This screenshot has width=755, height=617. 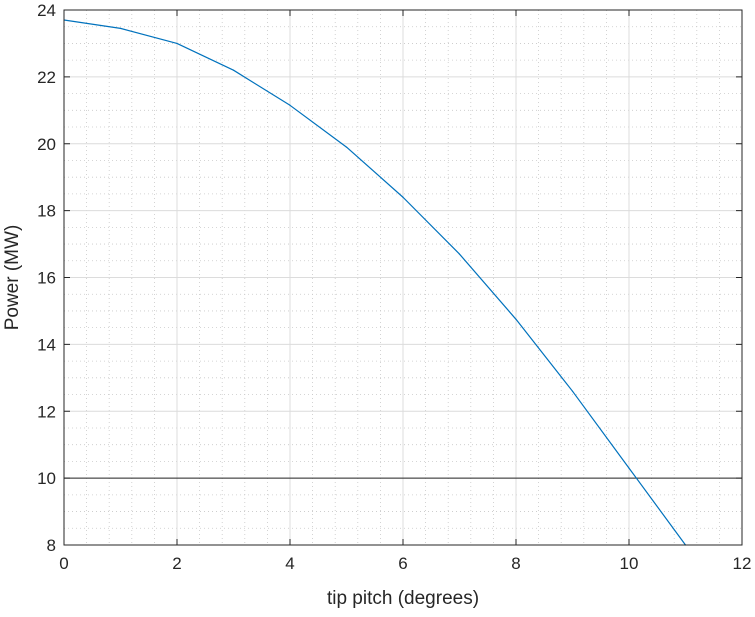 I want to click on x-tick-label: 12, so click(x=742, y=563).